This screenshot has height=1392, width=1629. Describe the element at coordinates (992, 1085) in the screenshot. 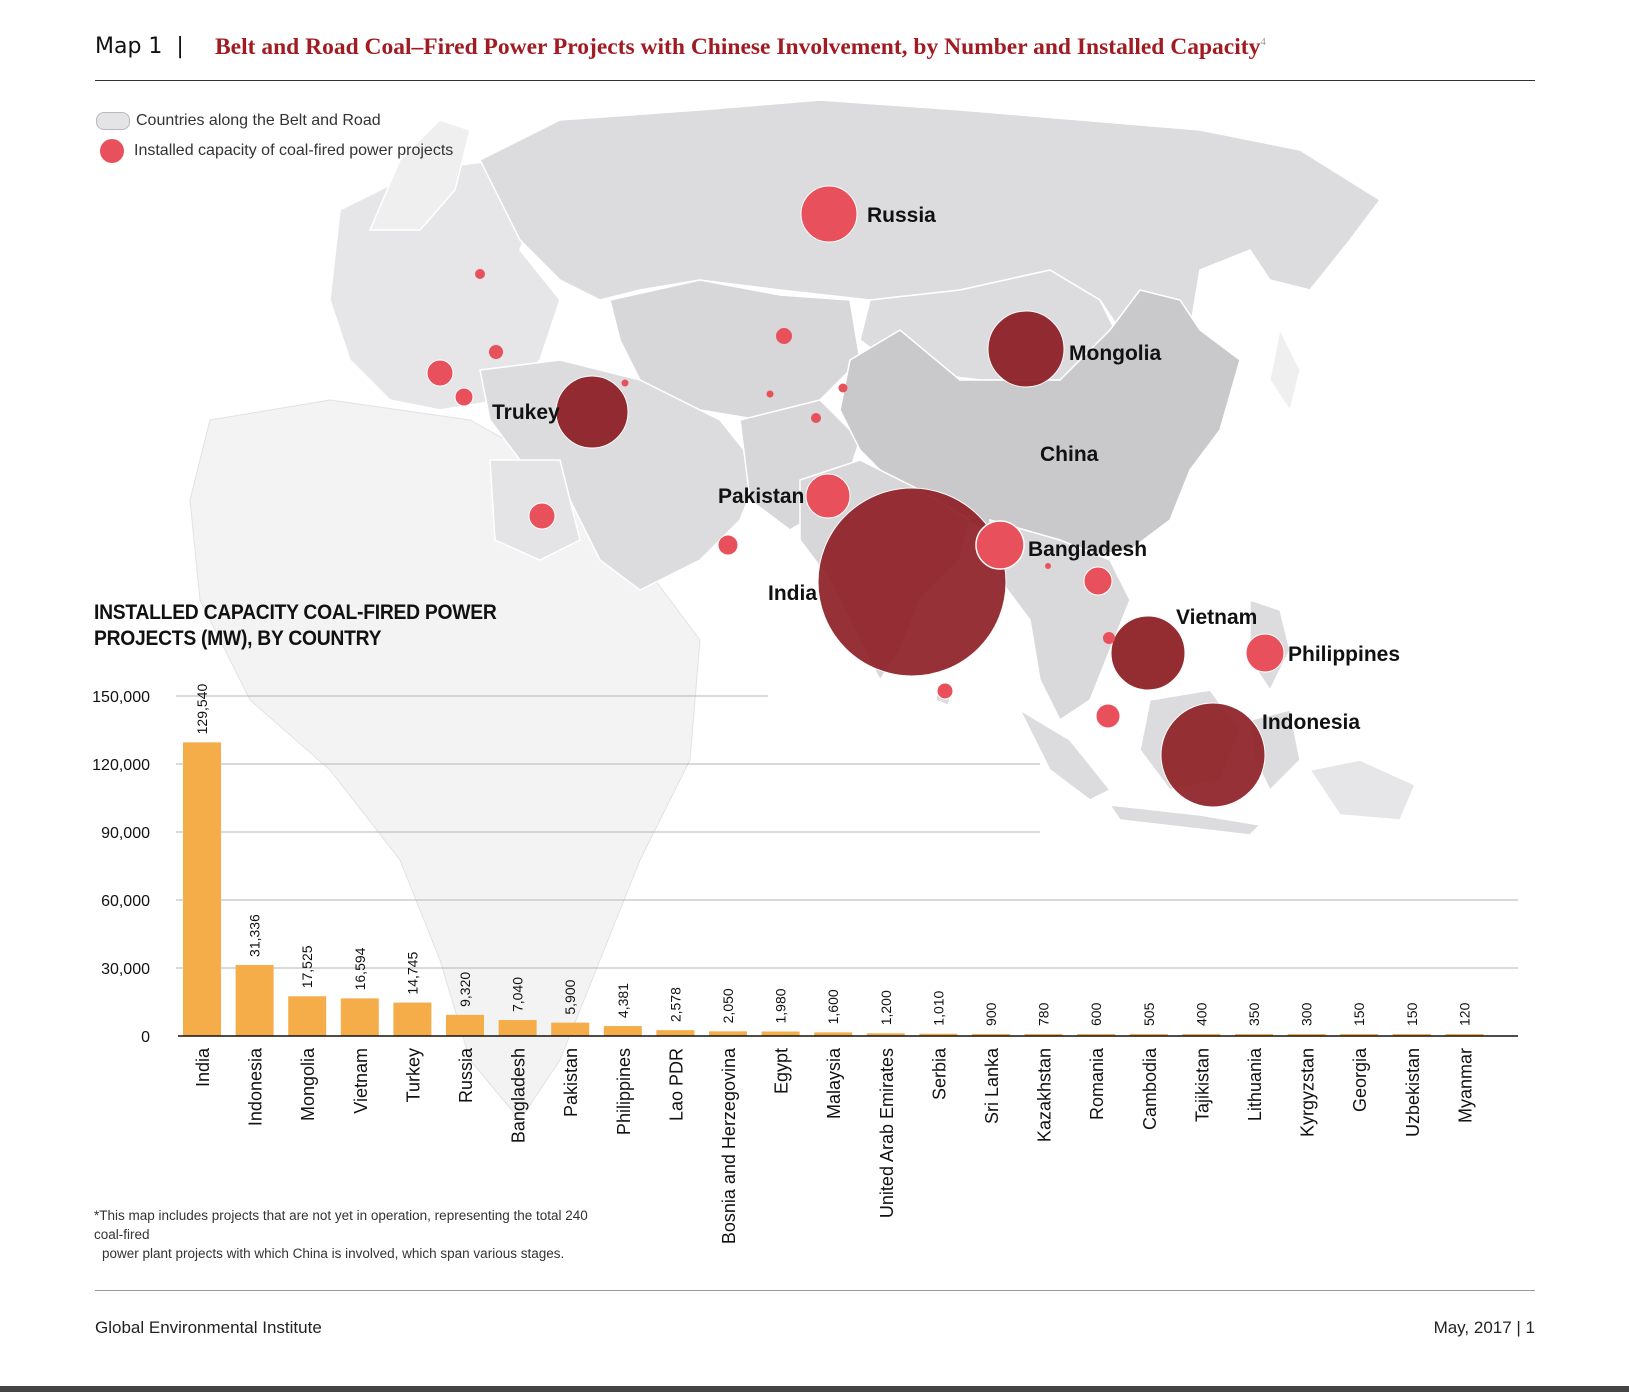

I see `category-label: Sri Lanka` at that location.